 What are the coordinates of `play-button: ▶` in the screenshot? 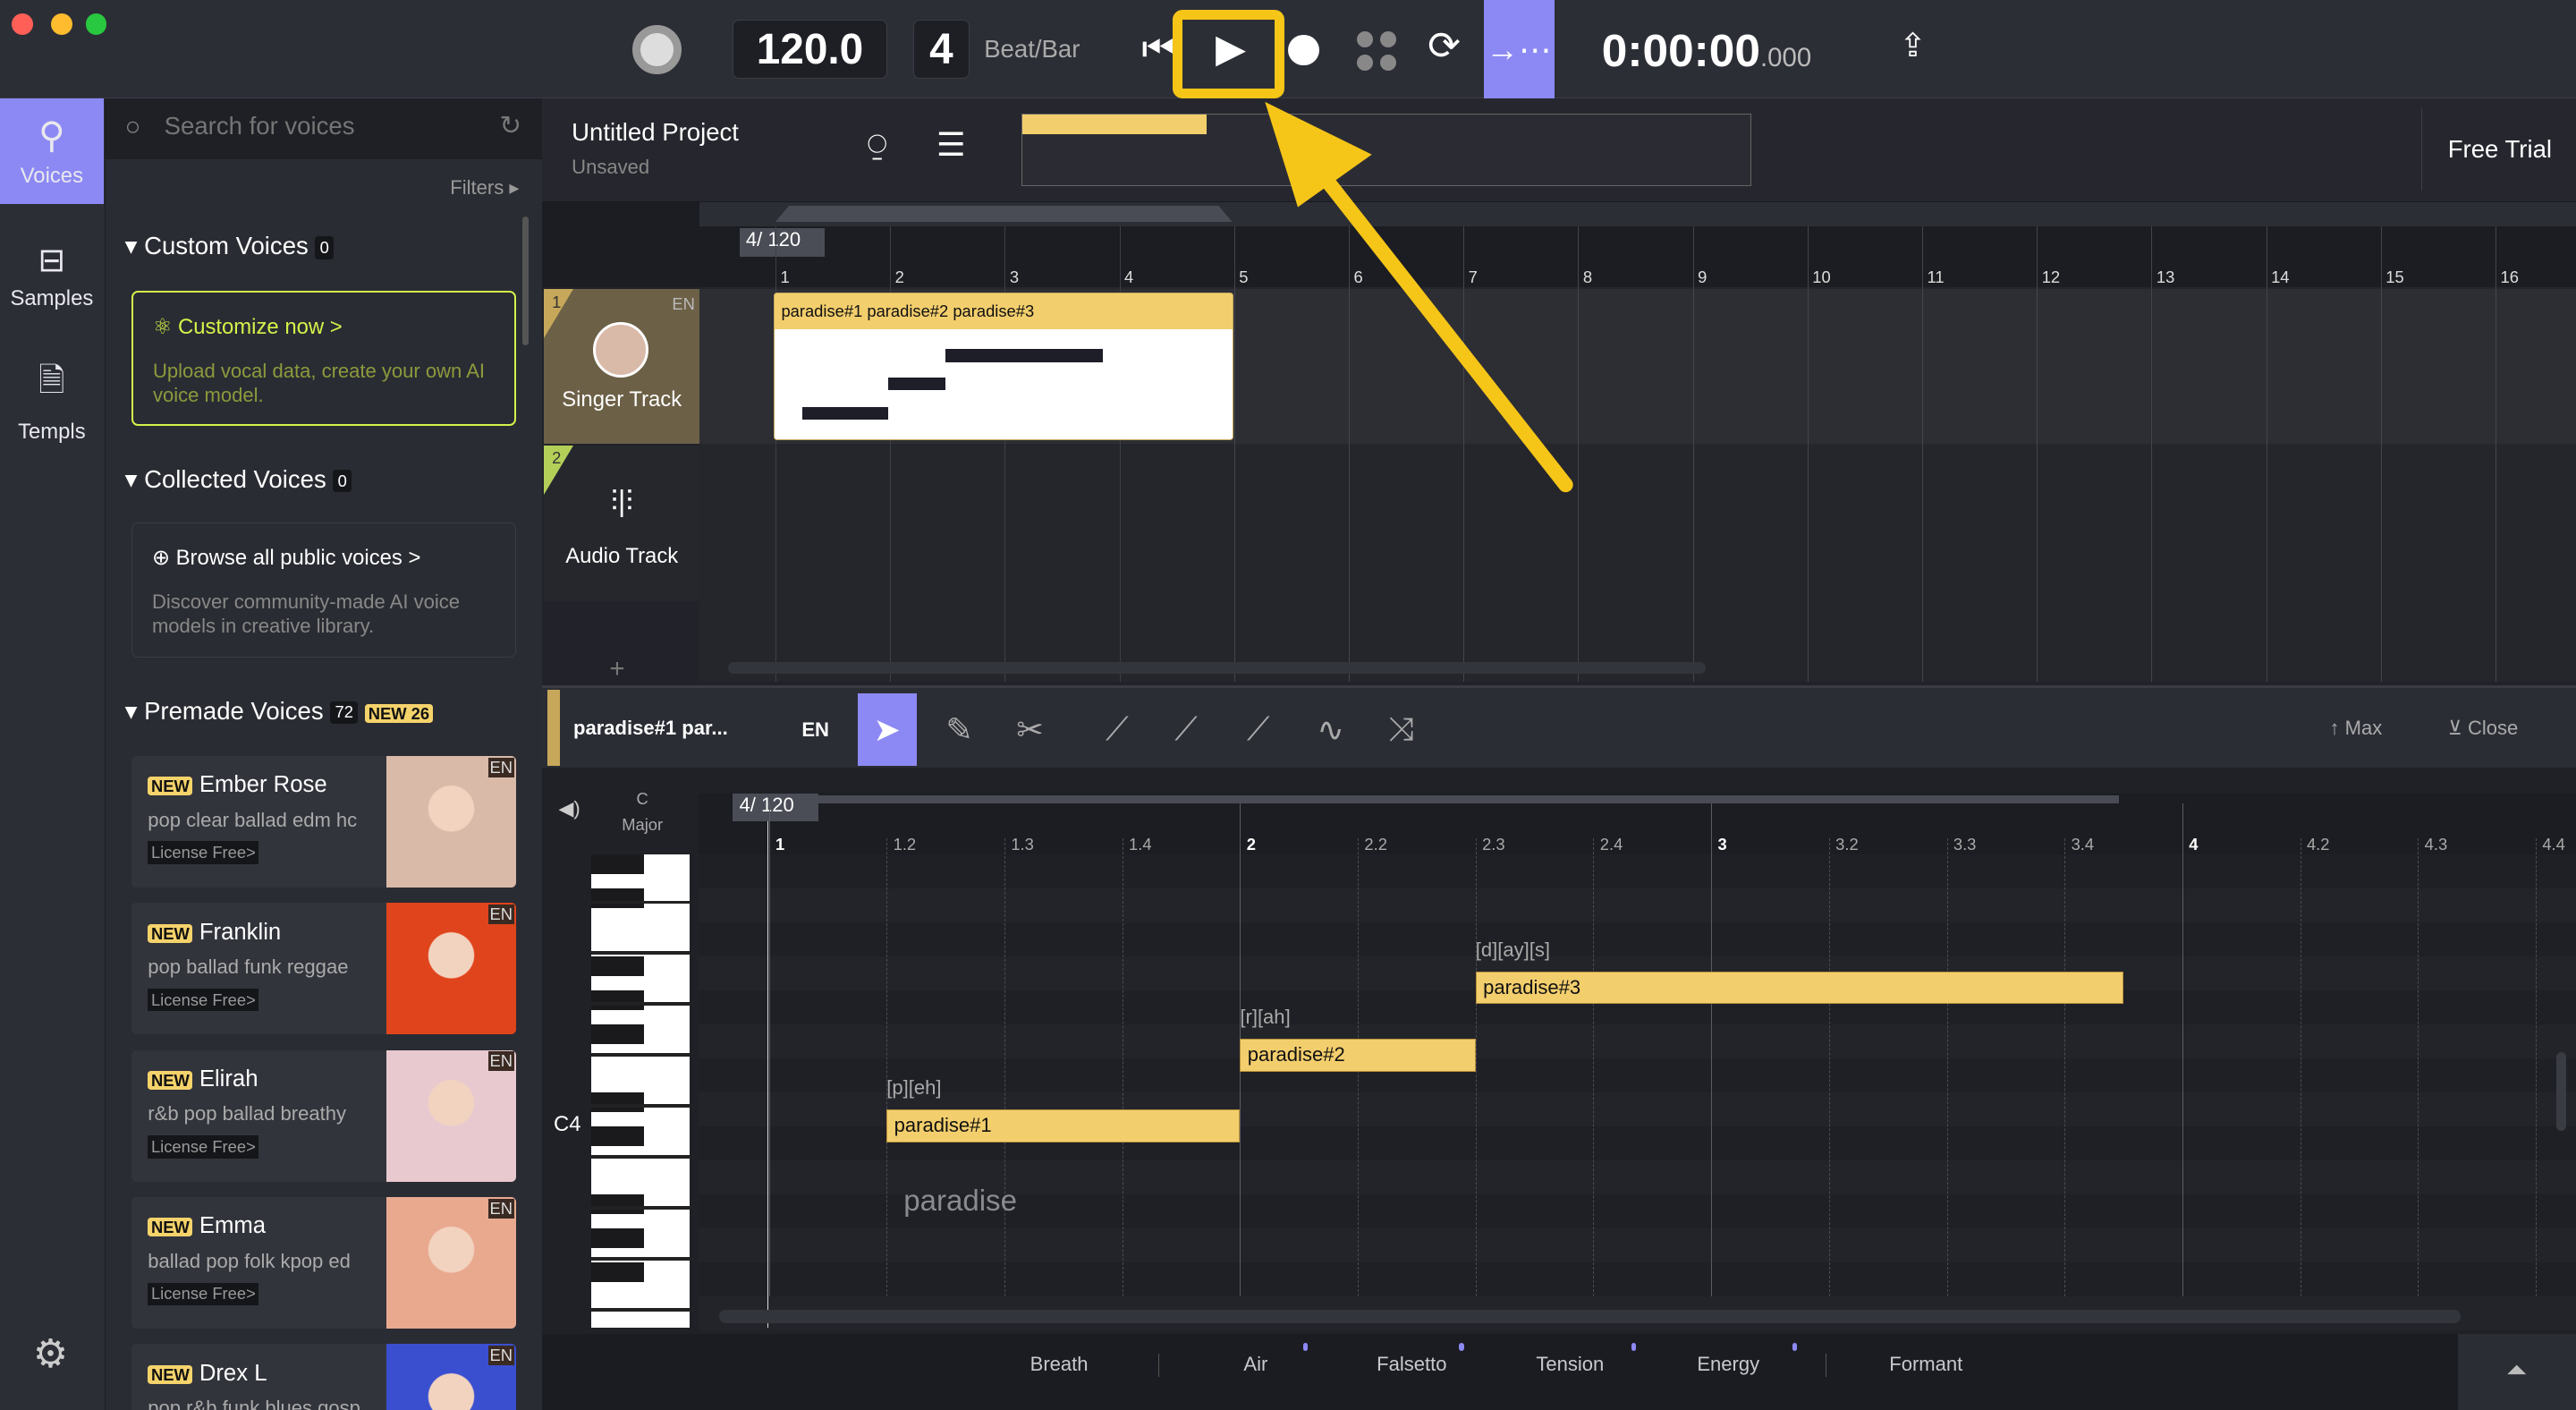 It's located at (1231, 49).